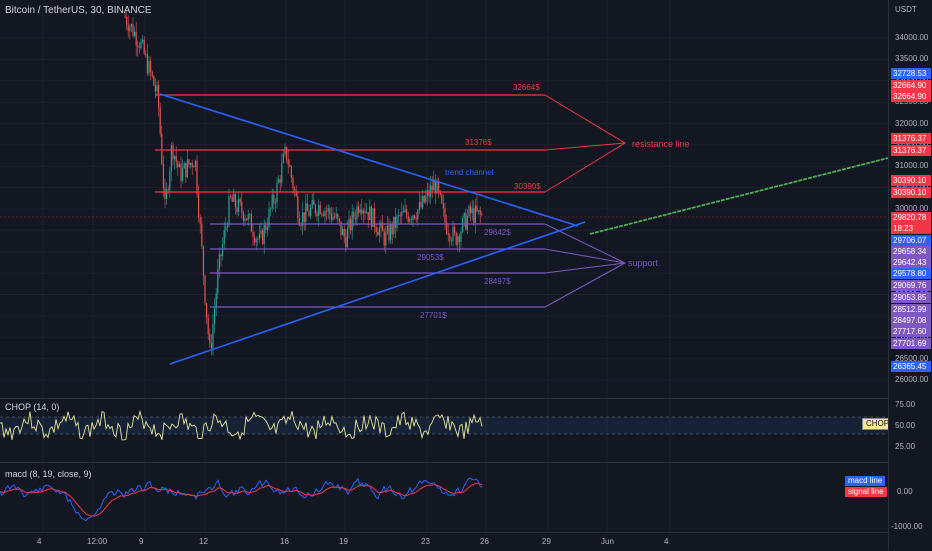 This screenshot has height=551, width=932. Describe the element at coordinates (430, 257) in the screenshot. I see `level-label-5: 29053$` at that location.